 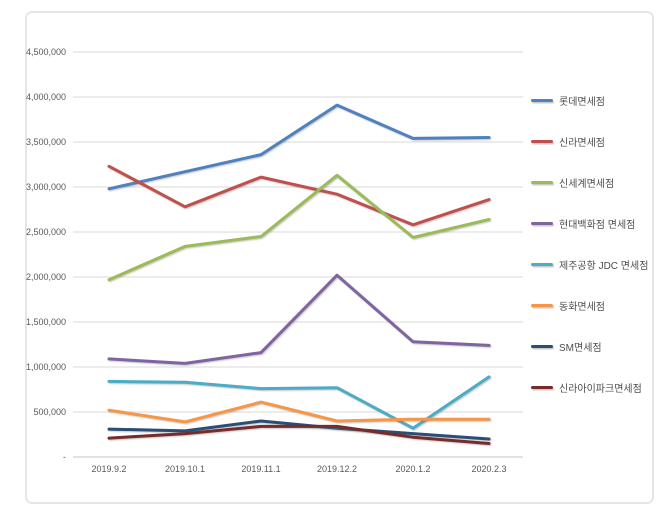 I want to click on x-axis-tick-label: 2019.11.1, so click(x=261, y=469).